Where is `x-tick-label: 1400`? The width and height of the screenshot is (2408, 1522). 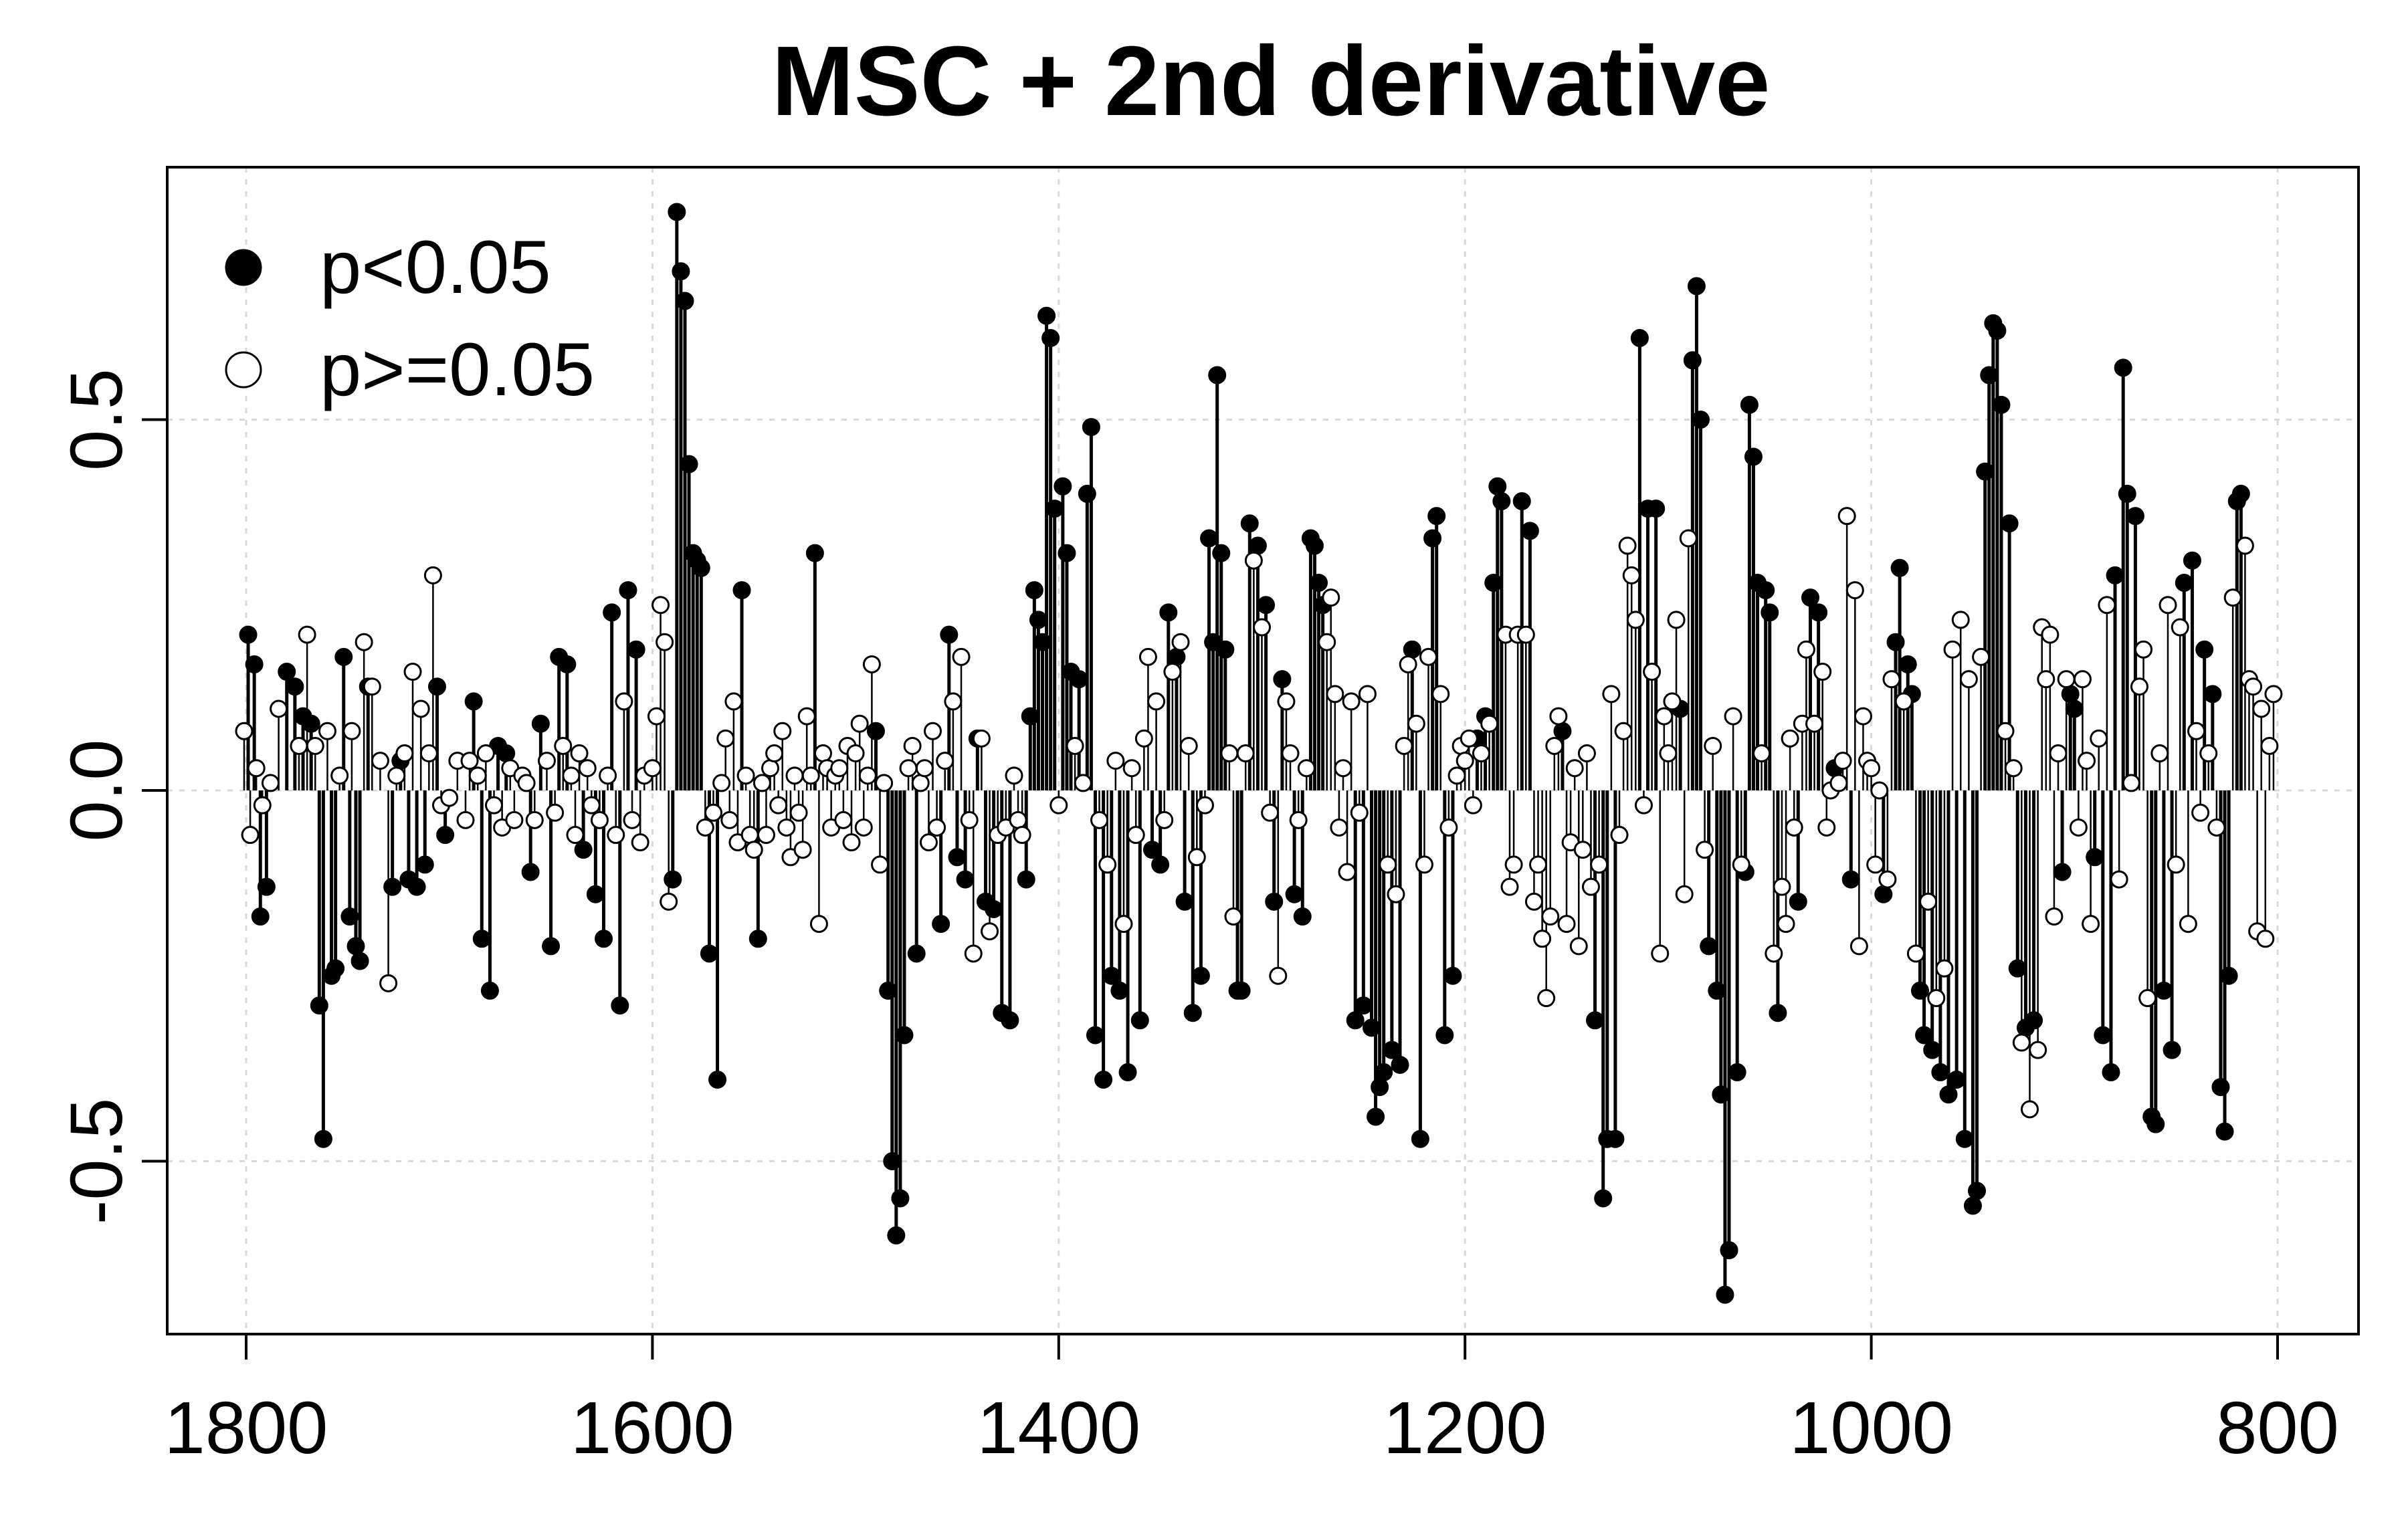 x-tick-label: 1400 is located at coordinates (1058, 1428).